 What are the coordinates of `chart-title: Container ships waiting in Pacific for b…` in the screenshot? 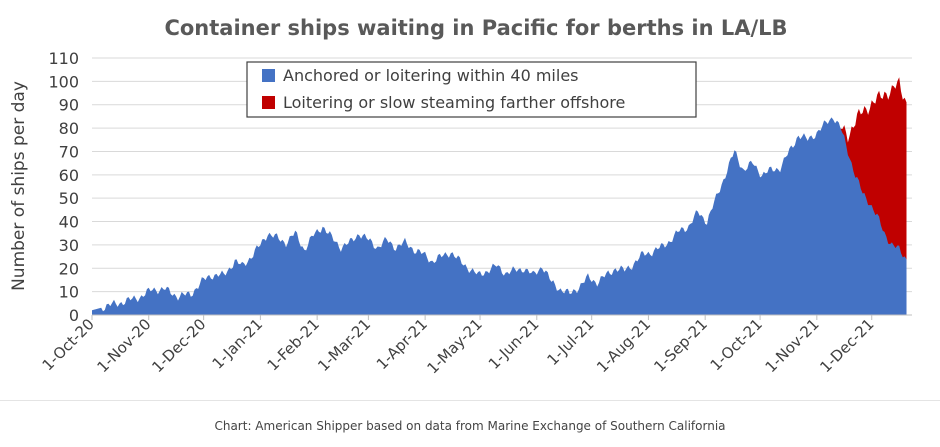 It's located at (475, 28).